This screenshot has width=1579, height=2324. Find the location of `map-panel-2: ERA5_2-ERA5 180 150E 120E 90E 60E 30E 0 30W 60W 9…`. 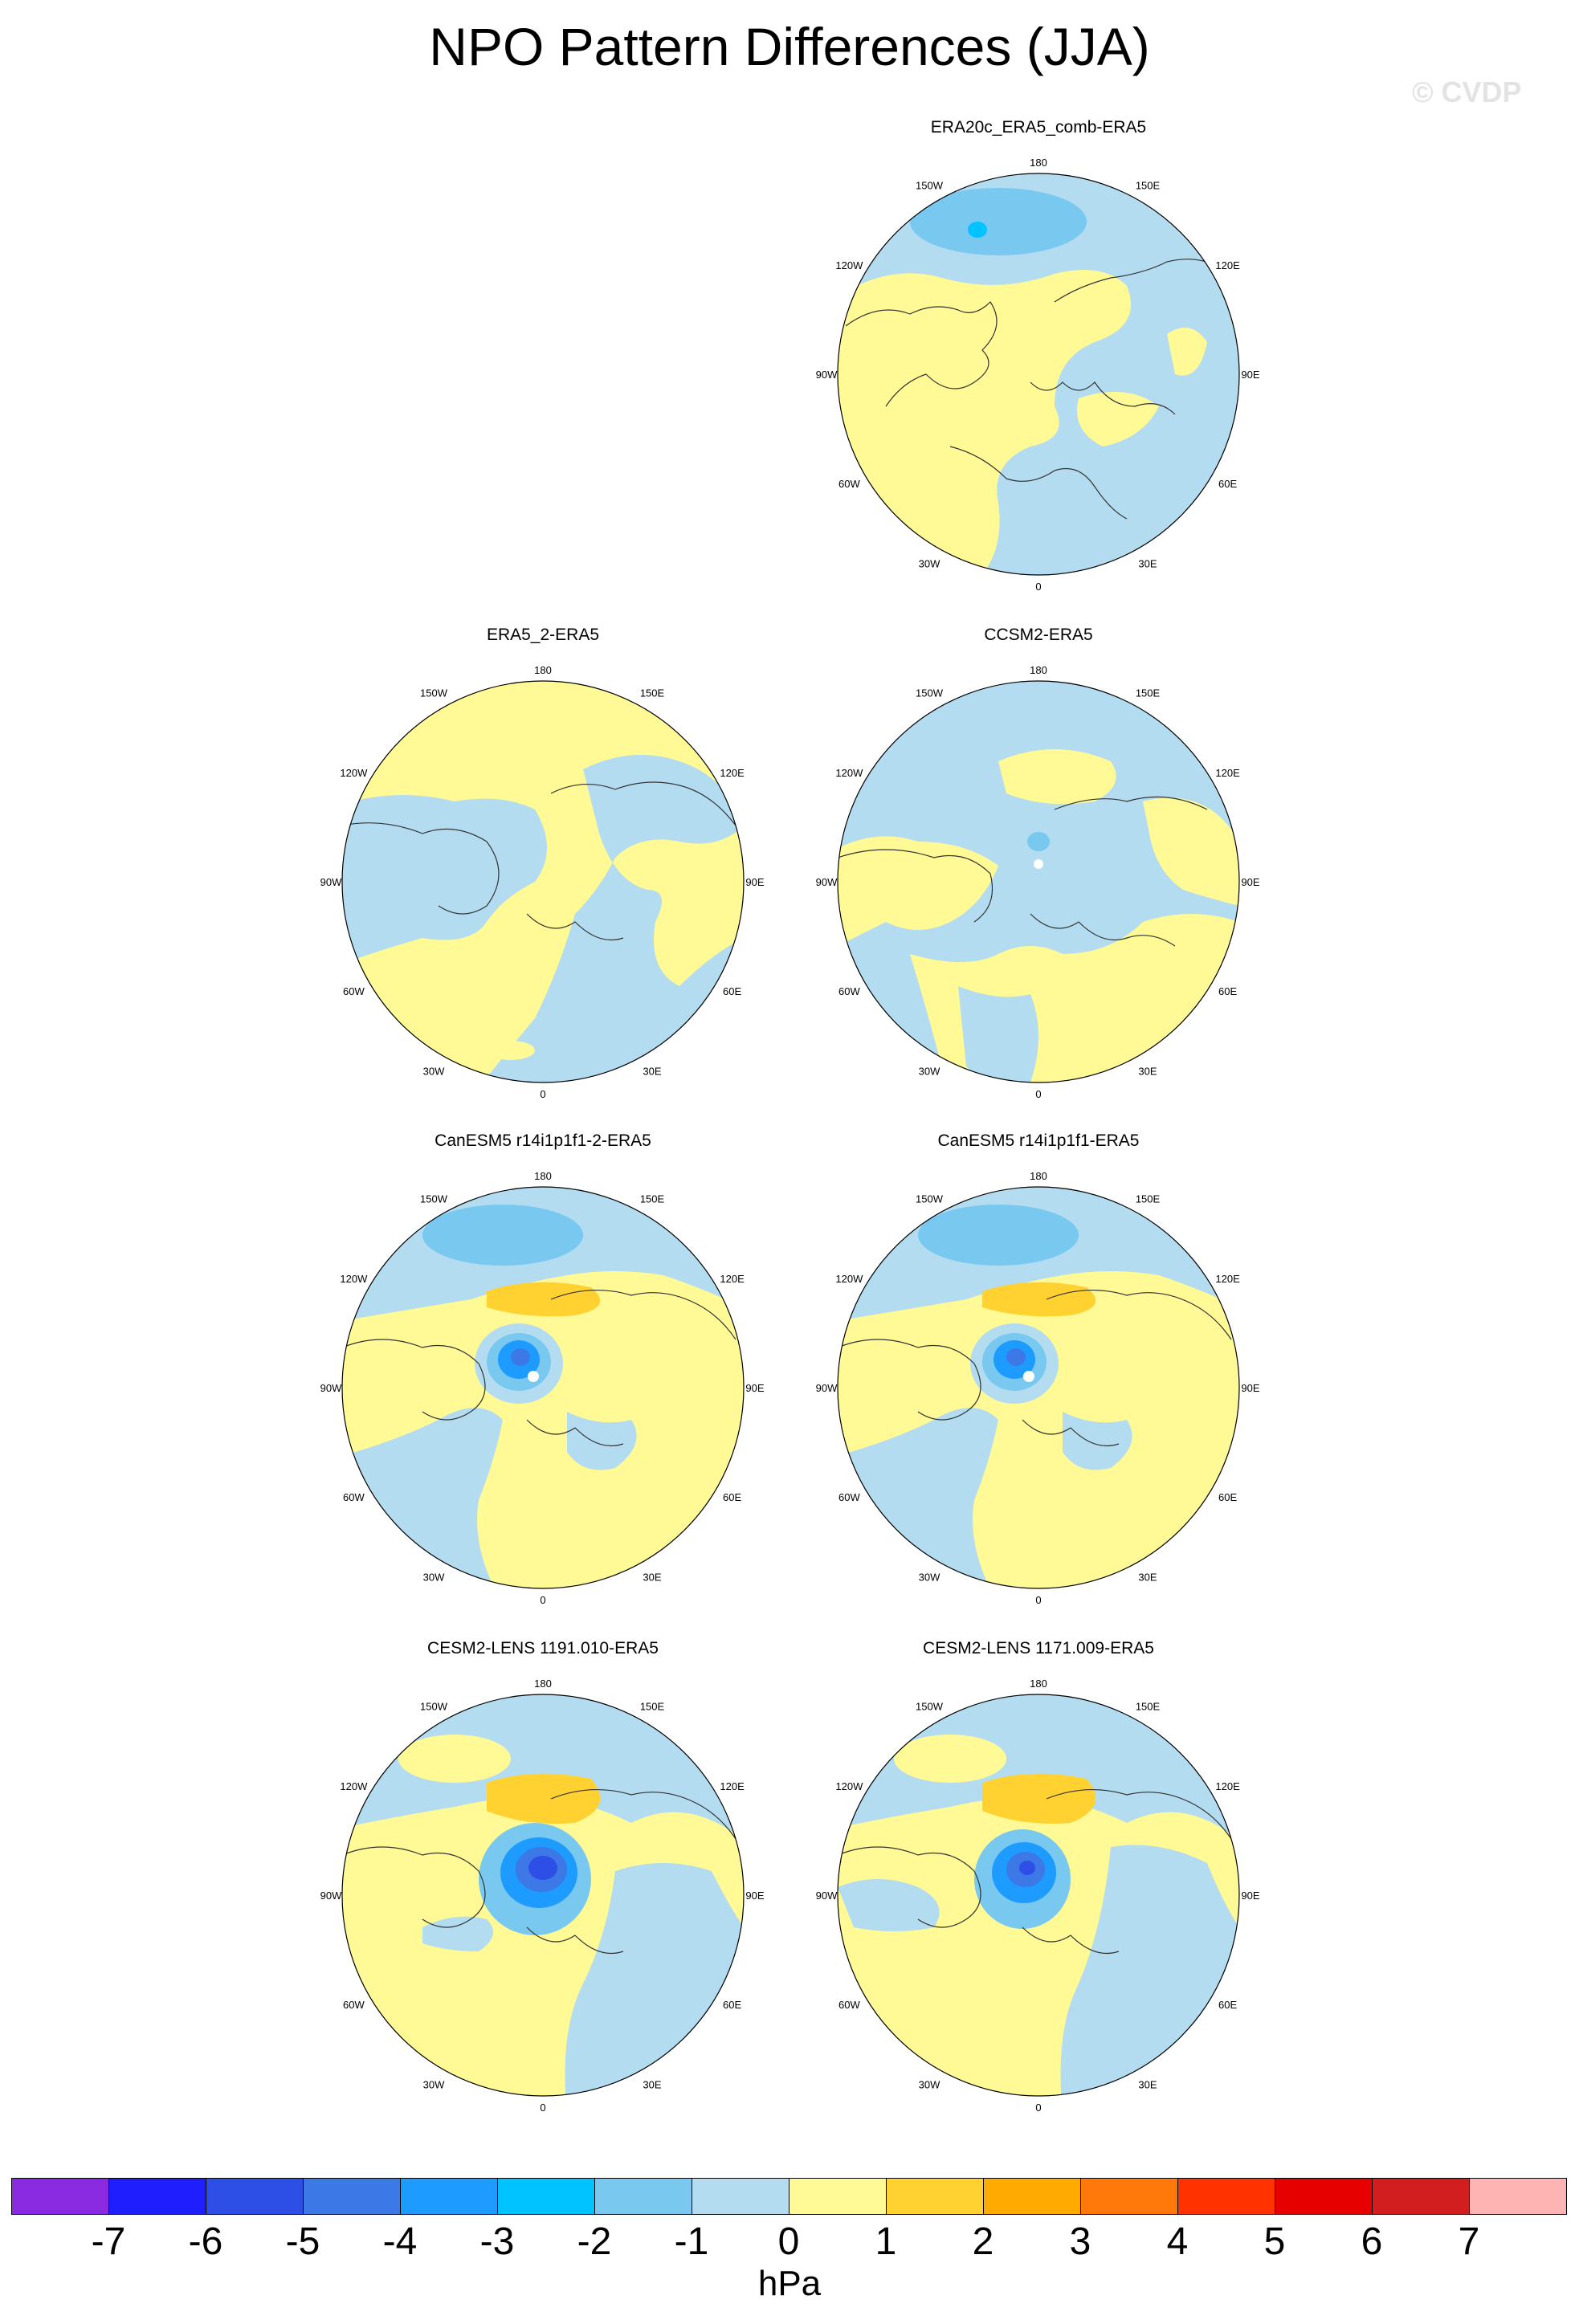

map-panel-2: ERA5_2-ERA5 180 150E 120E 90E 60E 30E 0 30W 60W 9… is located at coordinates (543, 874).